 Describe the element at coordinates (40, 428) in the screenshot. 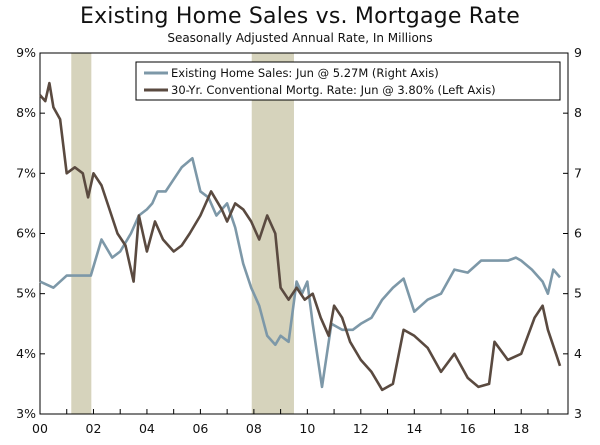

I see `x-tick-label: 00` at that location.